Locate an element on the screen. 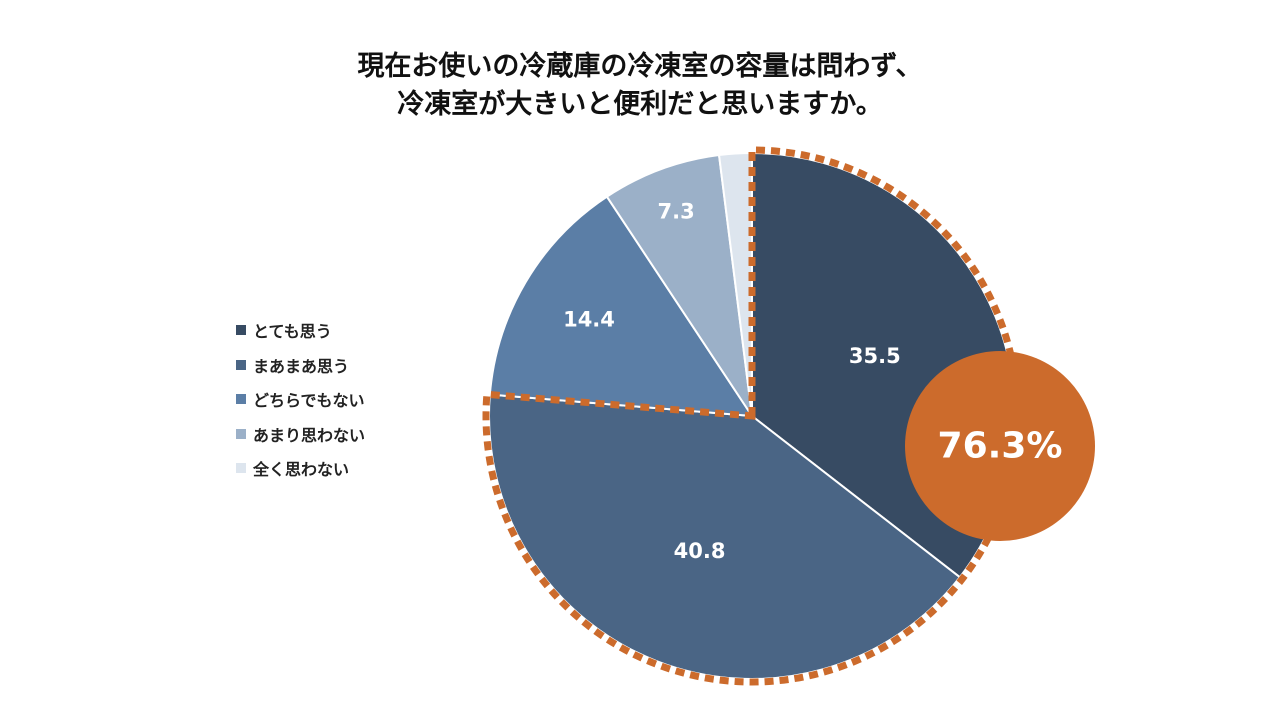 The width and height of the screenshot is (1280, 720). legend-label: あまり思わない is located at coordinates (309, 435).